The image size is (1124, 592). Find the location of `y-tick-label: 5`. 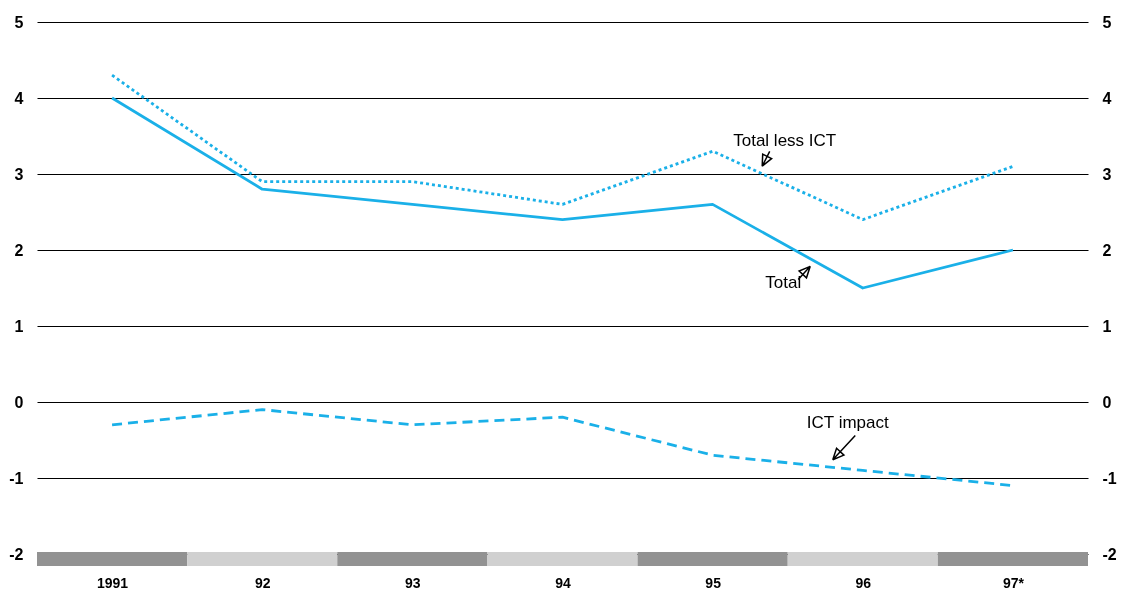

y-tick-label: 5 is located at coordinates (19, 22).